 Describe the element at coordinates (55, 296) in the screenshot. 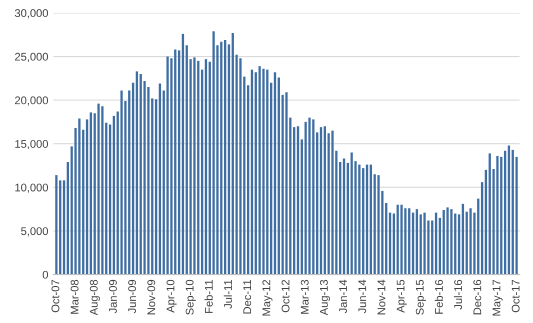

I see `x-tick-label: Oct-07` at that location.